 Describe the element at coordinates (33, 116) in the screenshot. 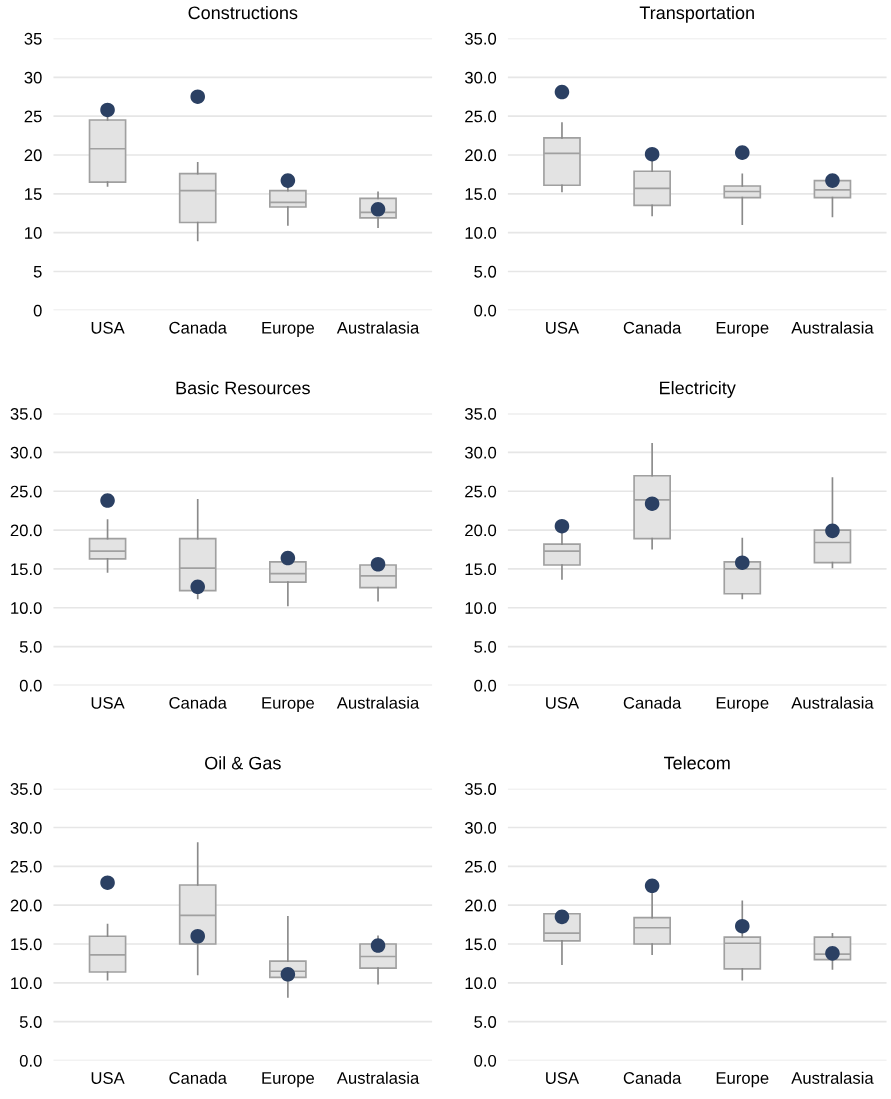

I see `y-tick-label: 25` at that location.